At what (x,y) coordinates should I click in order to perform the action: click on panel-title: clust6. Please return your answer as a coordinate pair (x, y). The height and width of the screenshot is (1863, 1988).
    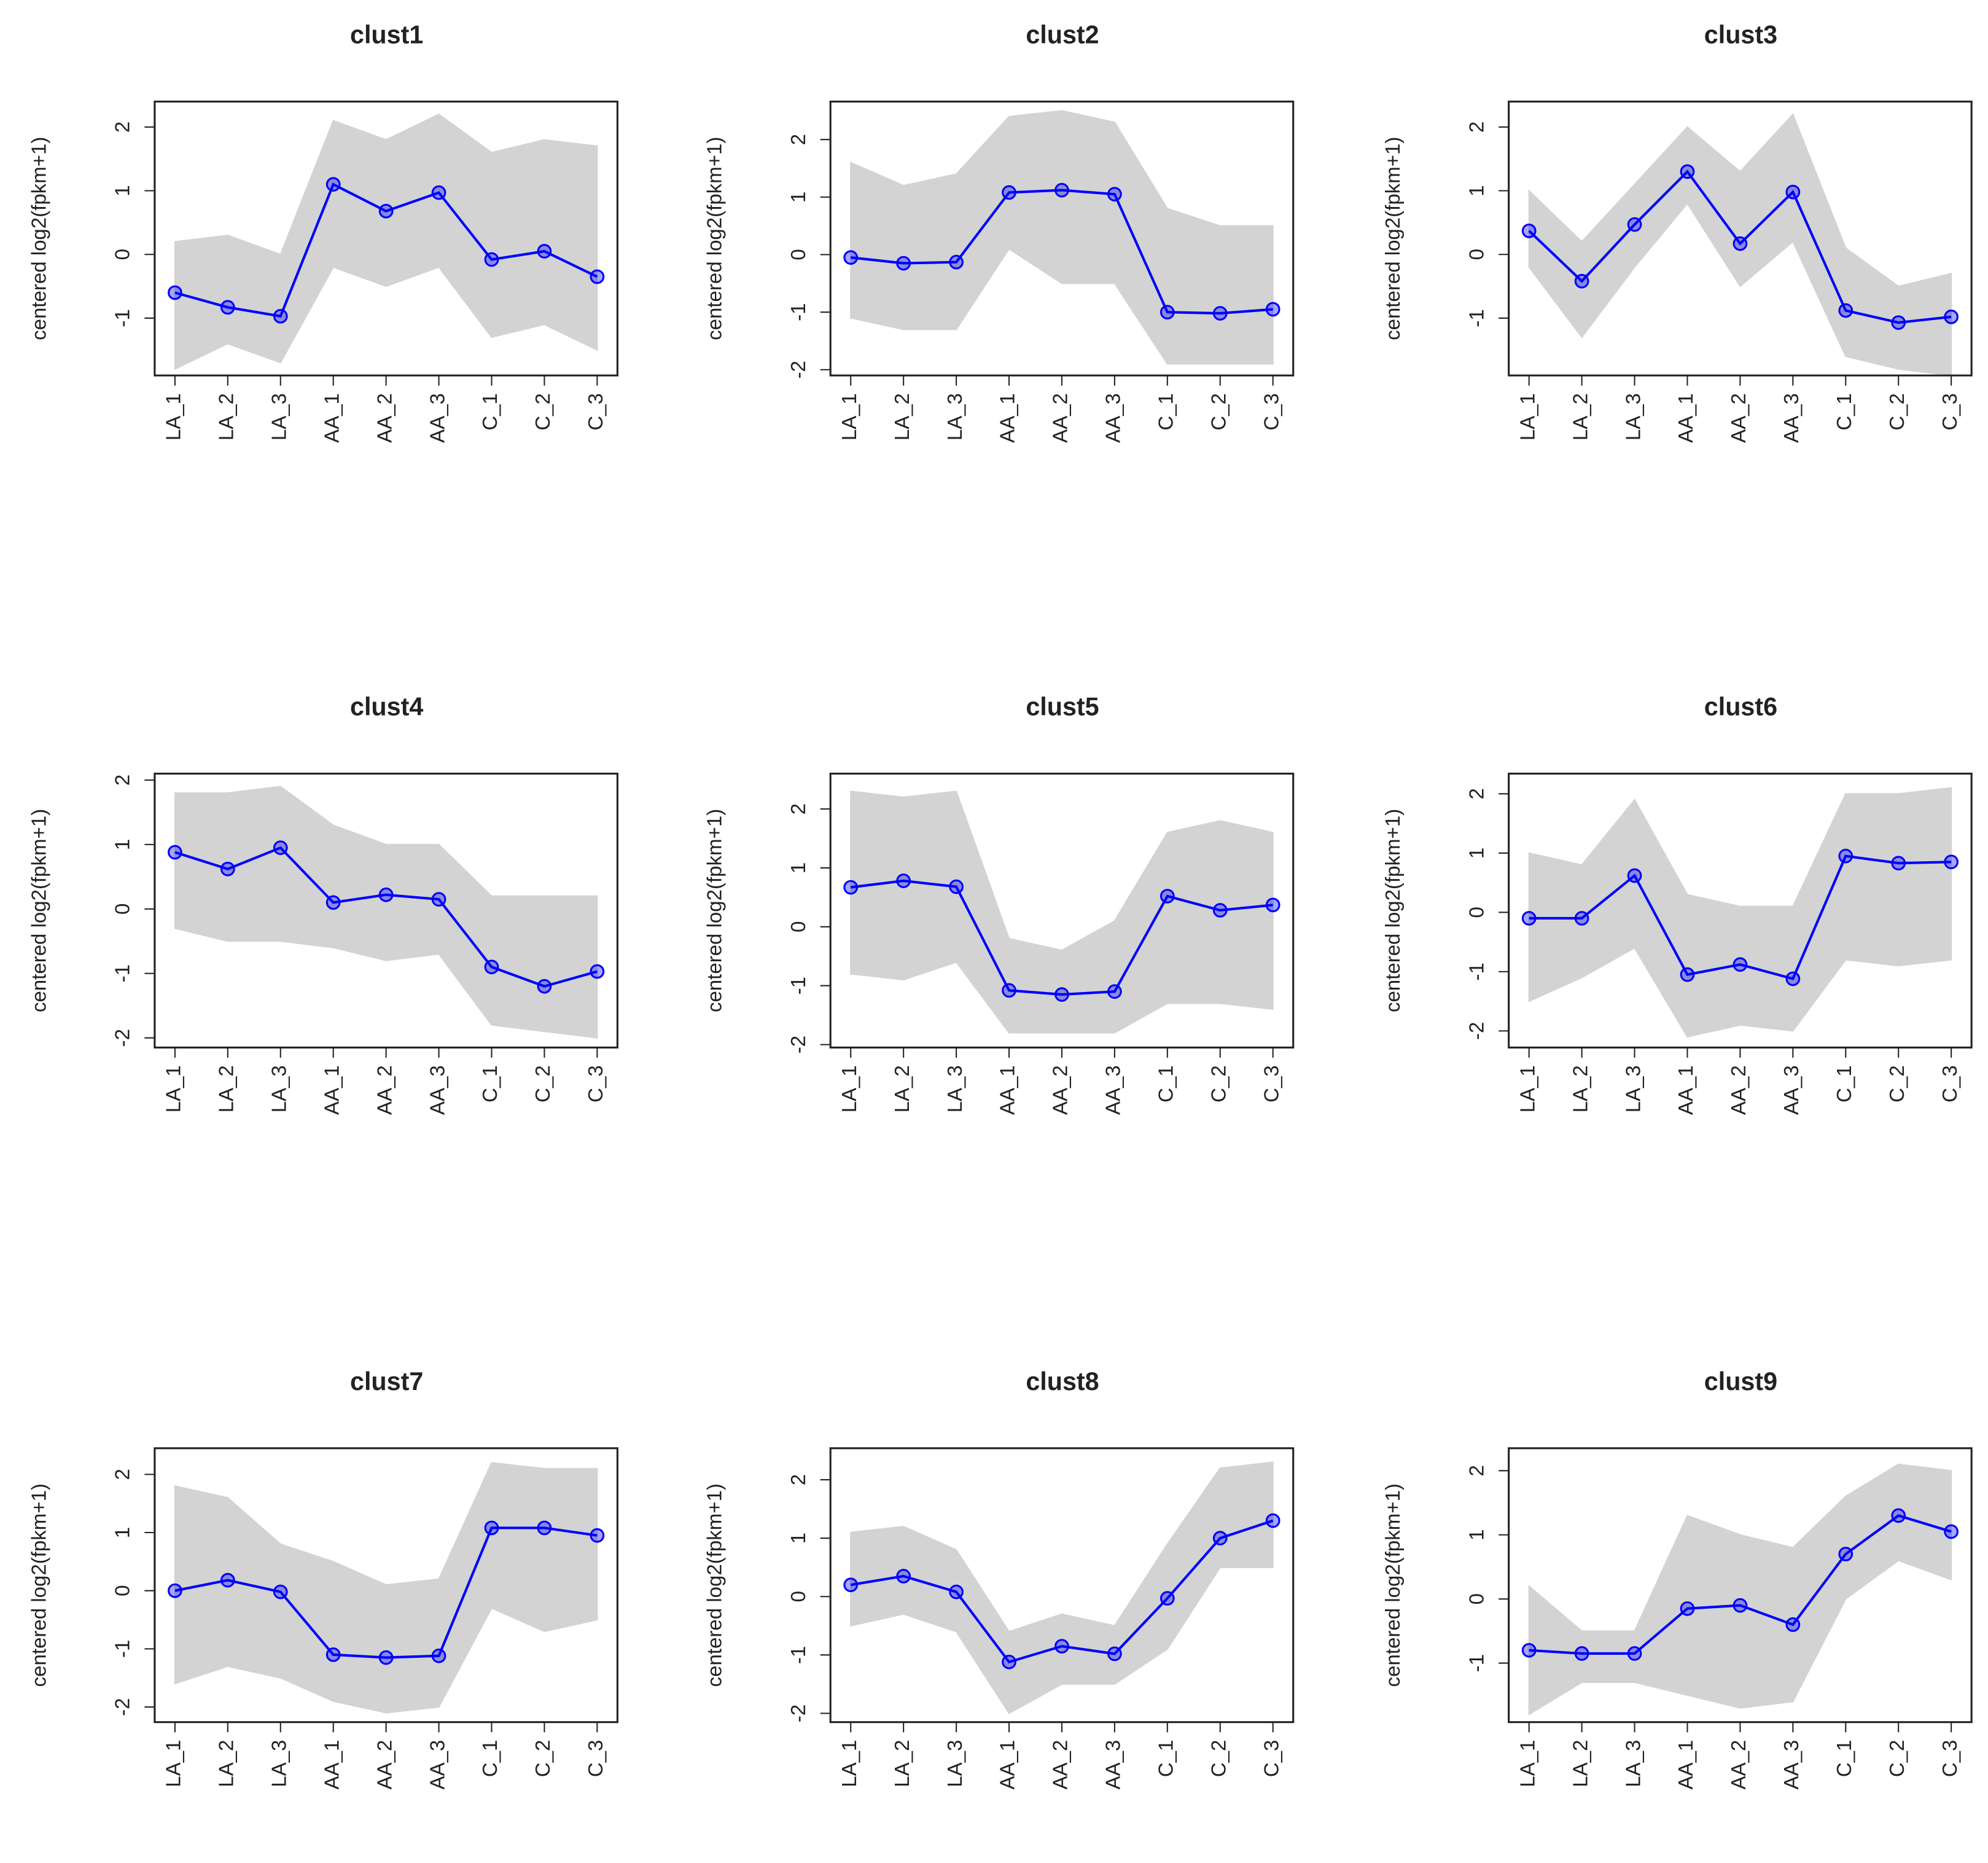
    Looking at the image, I should click on (1741, 707).